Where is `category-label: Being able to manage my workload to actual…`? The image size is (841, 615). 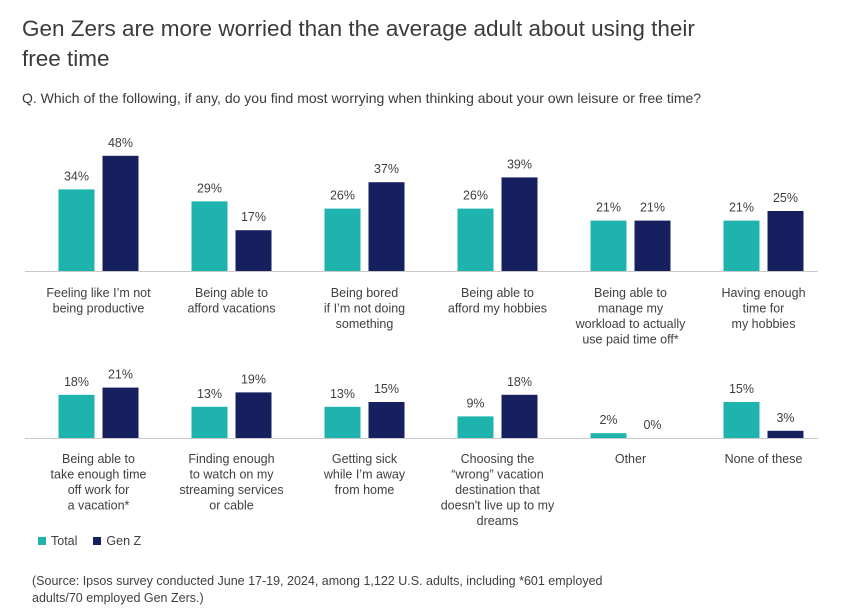 category-label: Being able to manage my workload to actual… is located at coordinates (631, 316).